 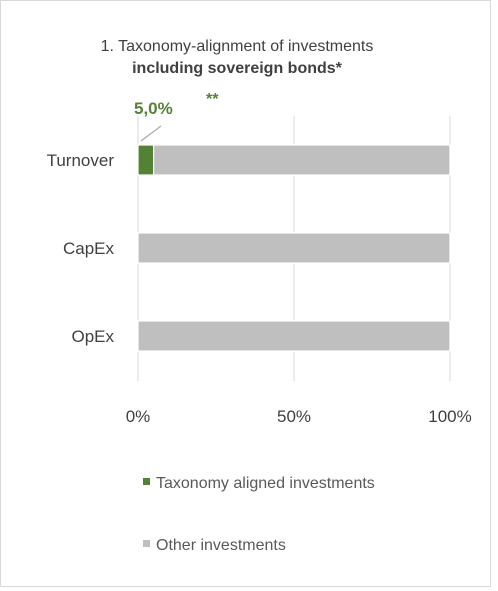 What do you see at coordinates (146, 481) in the screenshot?
I see `legend-swatch-aligned` at bounding box center [146, 481].